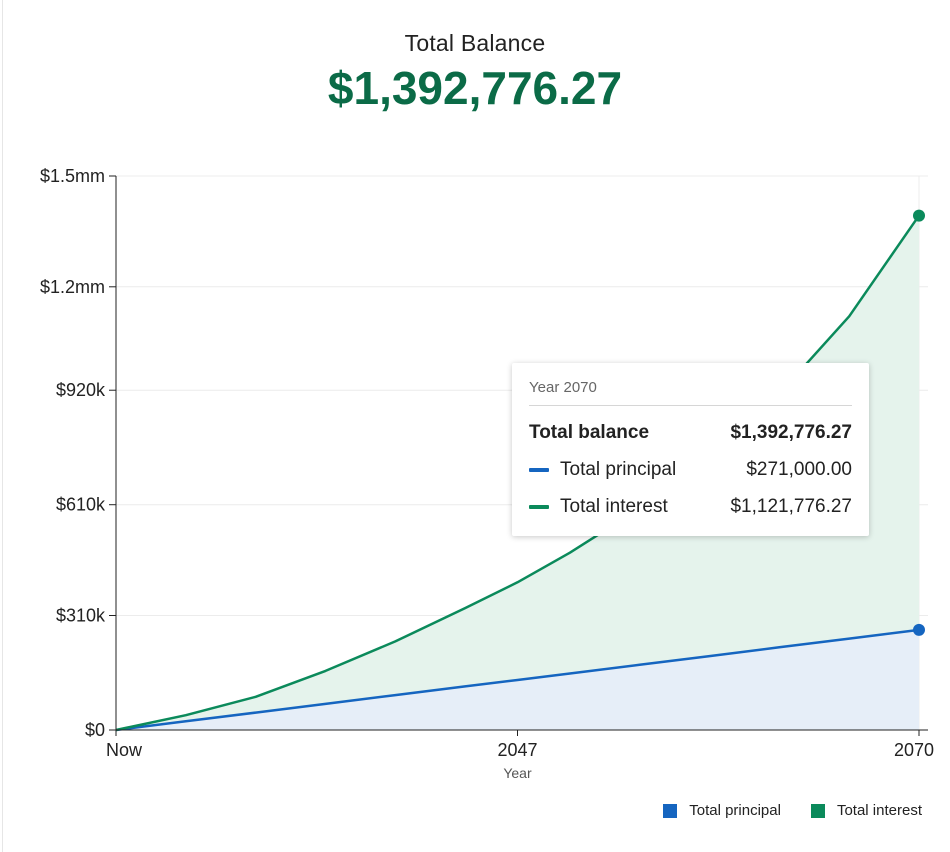  Describe the element at coordinates (735, 810) in the screenshot. I see `legend-principal-label: Total principal` at that location.